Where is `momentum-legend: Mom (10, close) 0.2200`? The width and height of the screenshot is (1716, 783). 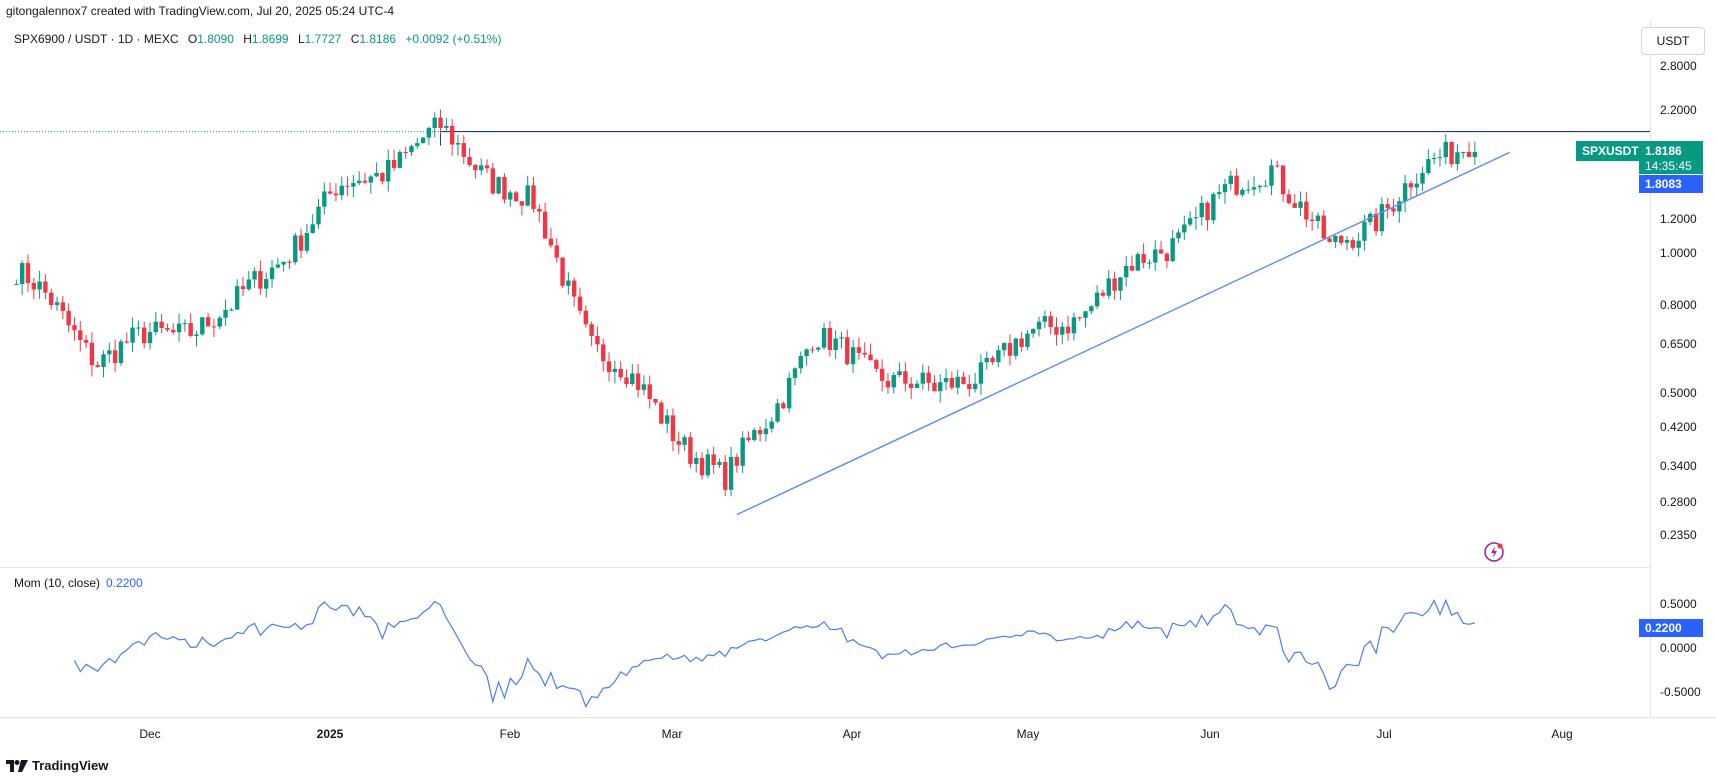
momentum-legend: Mom (10, close) 0.2200 is located at coordinates (78, 583).